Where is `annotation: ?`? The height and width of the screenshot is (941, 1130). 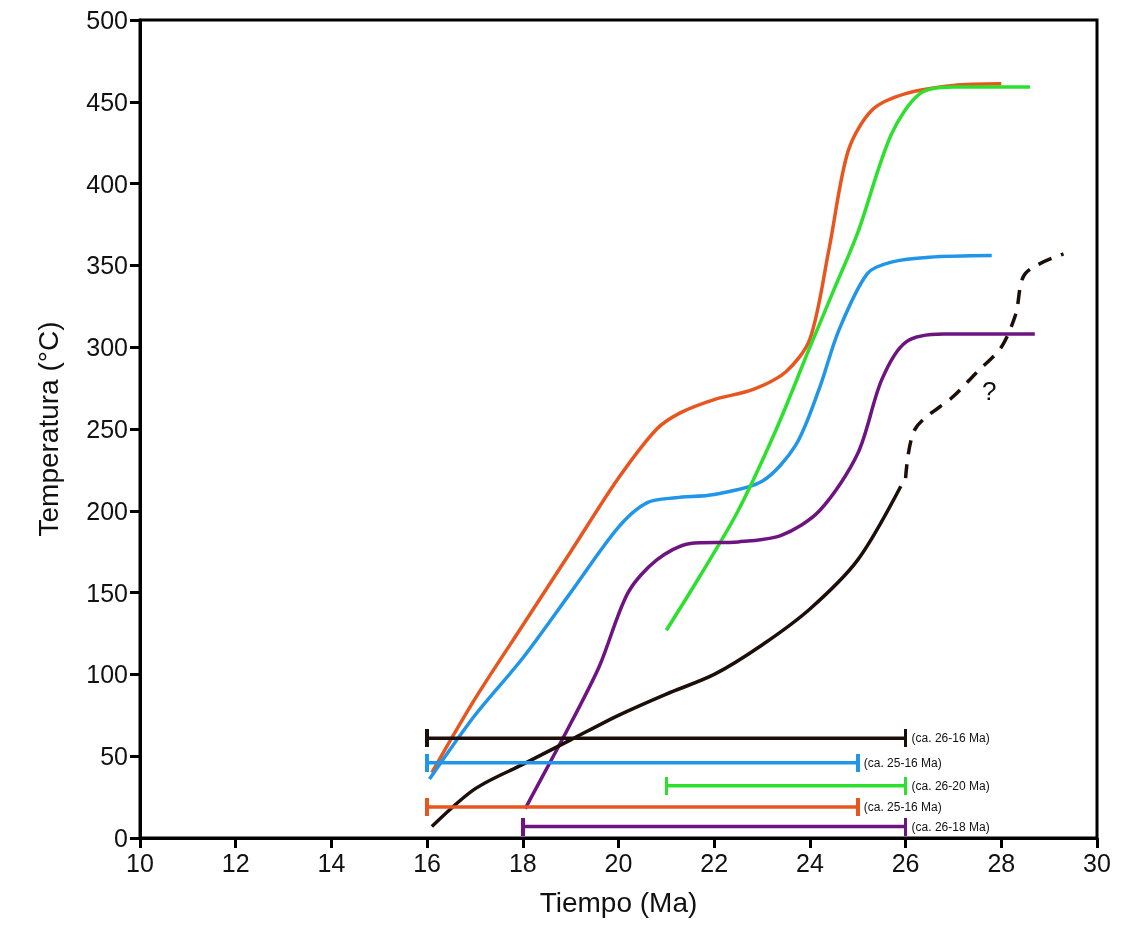
annotation: ? is located at coordinates (989, 391).